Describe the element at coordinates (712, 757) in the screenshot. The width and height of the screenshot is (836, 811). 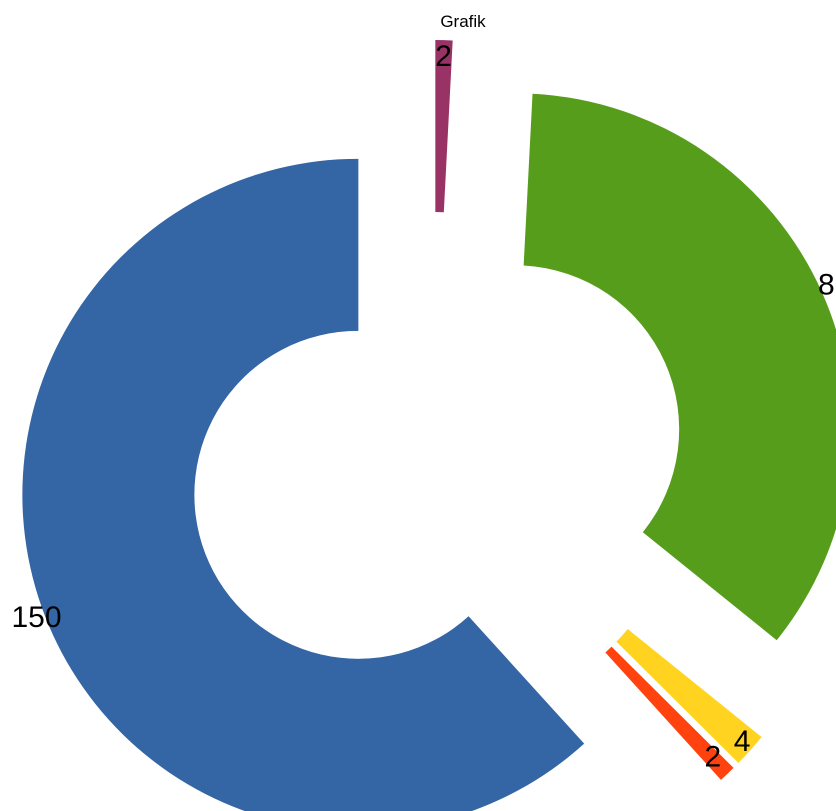
I see `data-label-3: 2` at that location.